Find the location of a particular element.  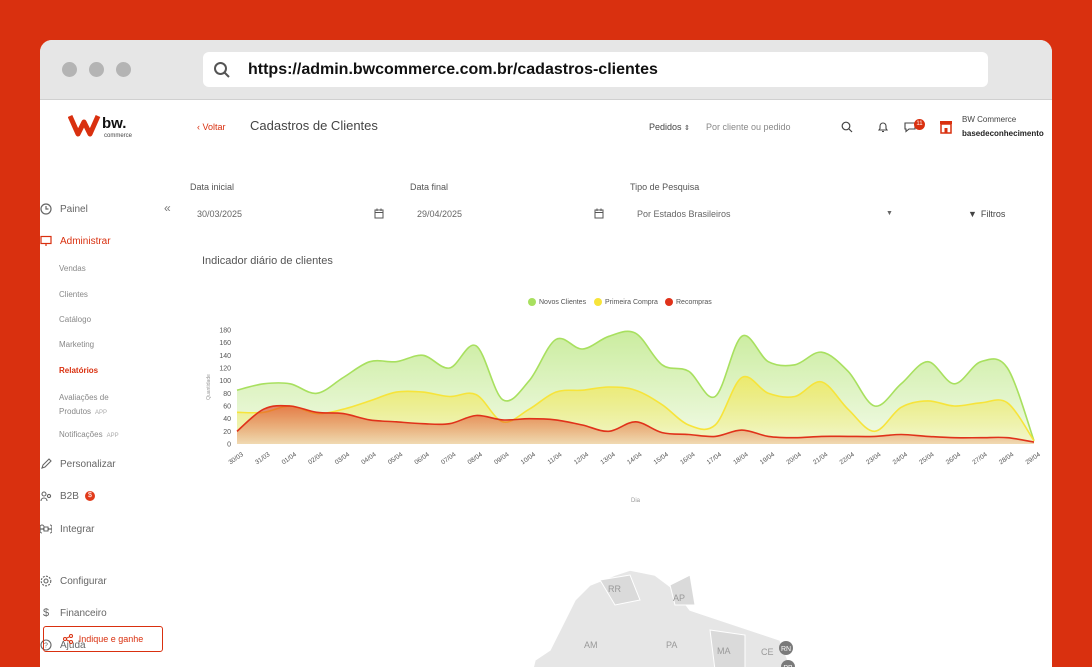

sidebar-item-integrar: Integrar is located at coordinates (67, 529).